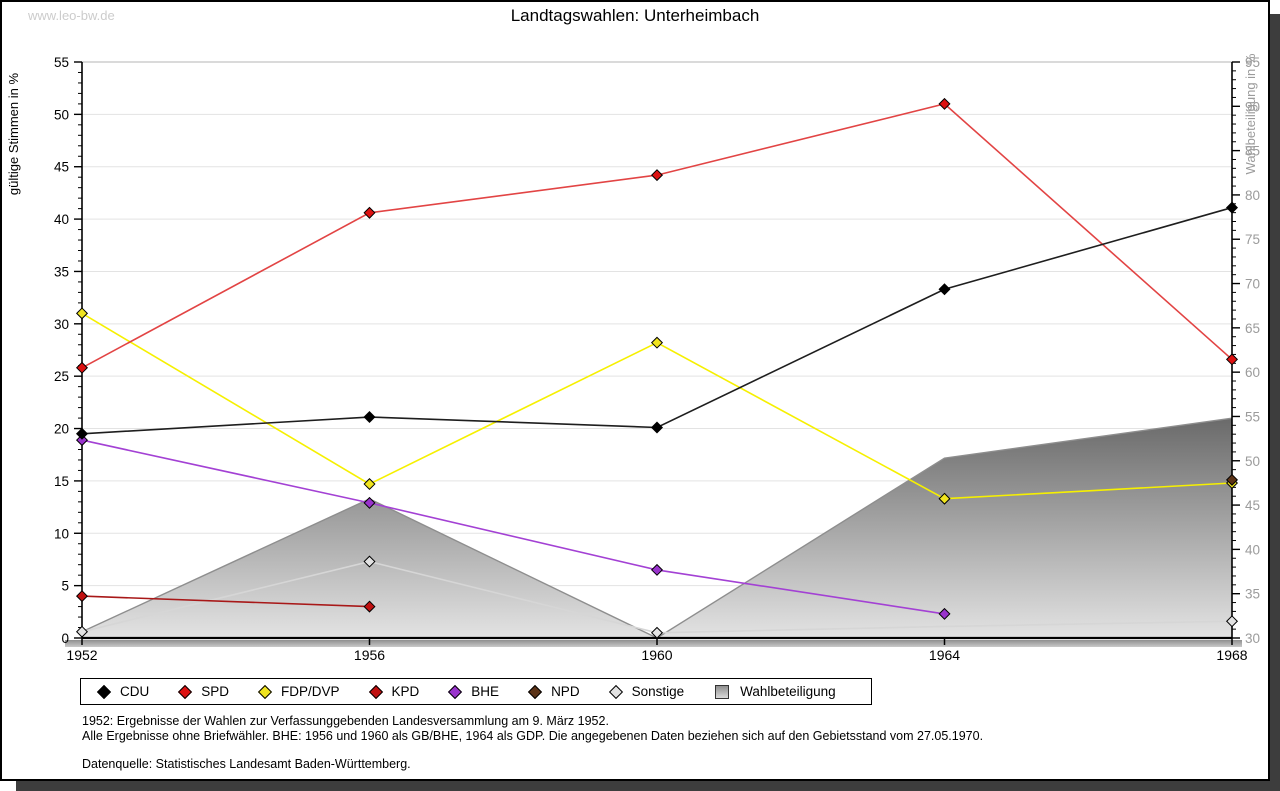  I want to click on x-tick-label: 1960, so click(656, 655).